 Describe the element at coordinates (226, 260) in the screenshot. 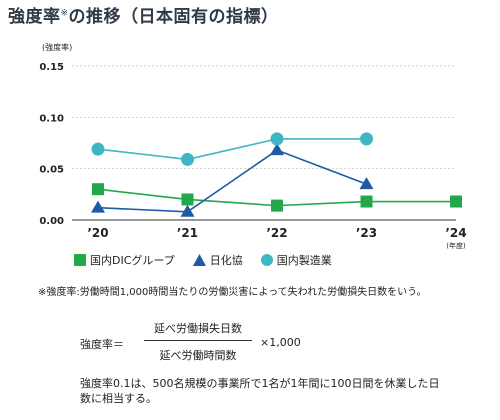

I see `legend-label: 日化協` at that location.